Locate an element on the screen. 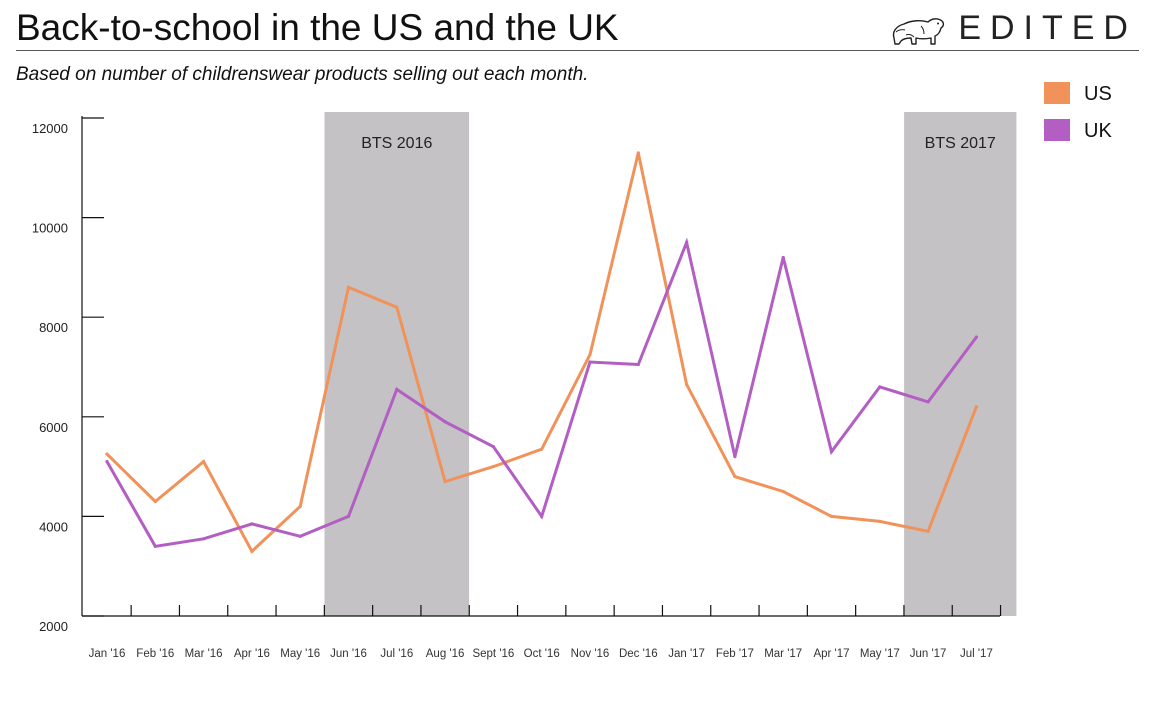 The height and width of the screenshot is (705, 1155). x-tick-label: Nov '16 is located at coordinates (590, 654).